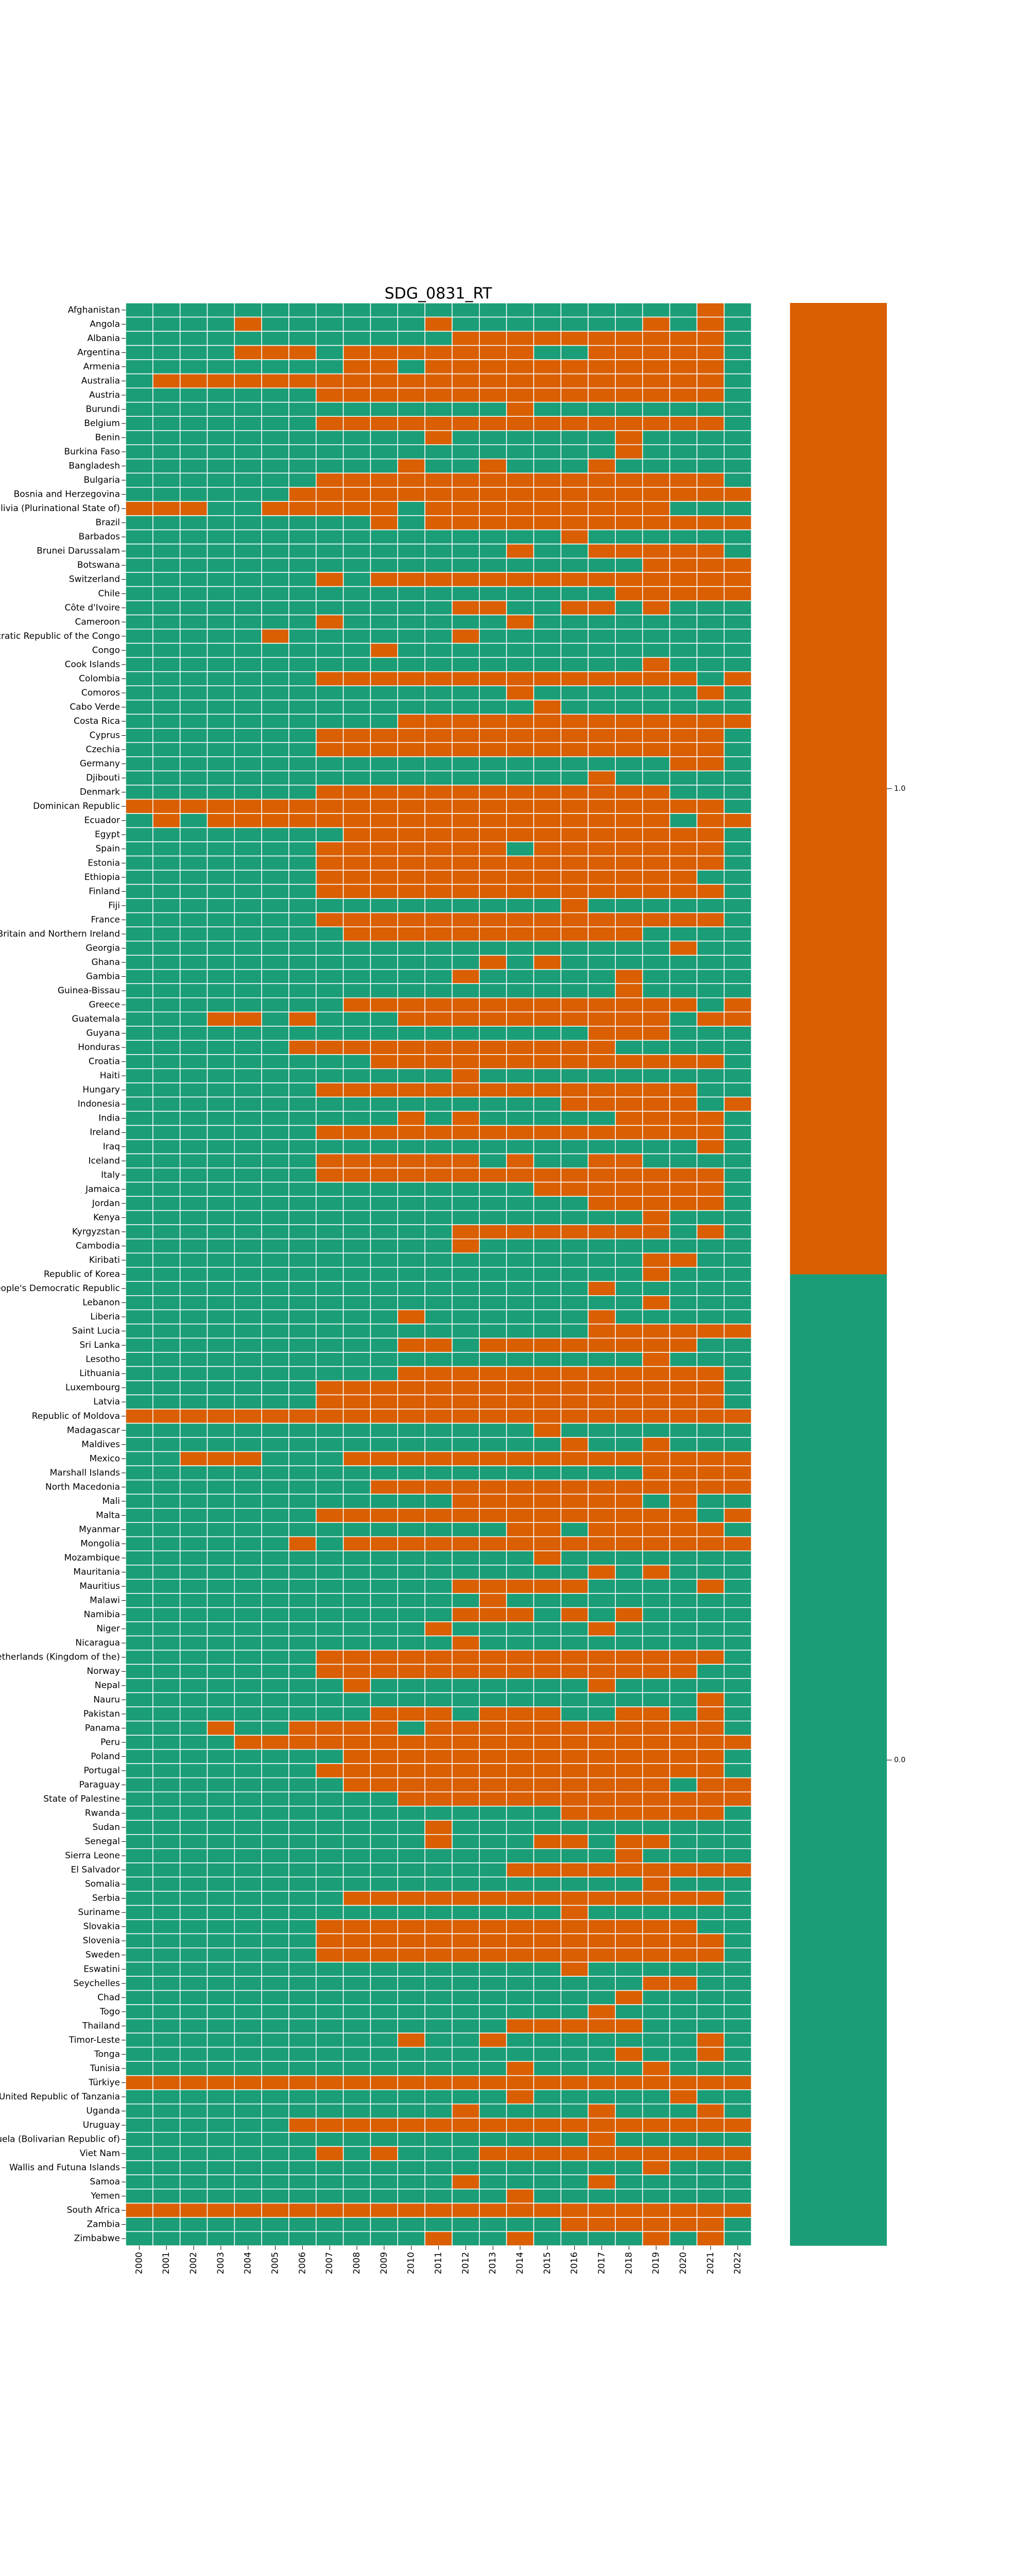 The image size is (1030, 2576). What do you see at coordinates (60, 2139) in the screenshot?
I see `y-tick-label: Venezuela (Bolivarian Republic of)` at bounding box center [60, 2139].